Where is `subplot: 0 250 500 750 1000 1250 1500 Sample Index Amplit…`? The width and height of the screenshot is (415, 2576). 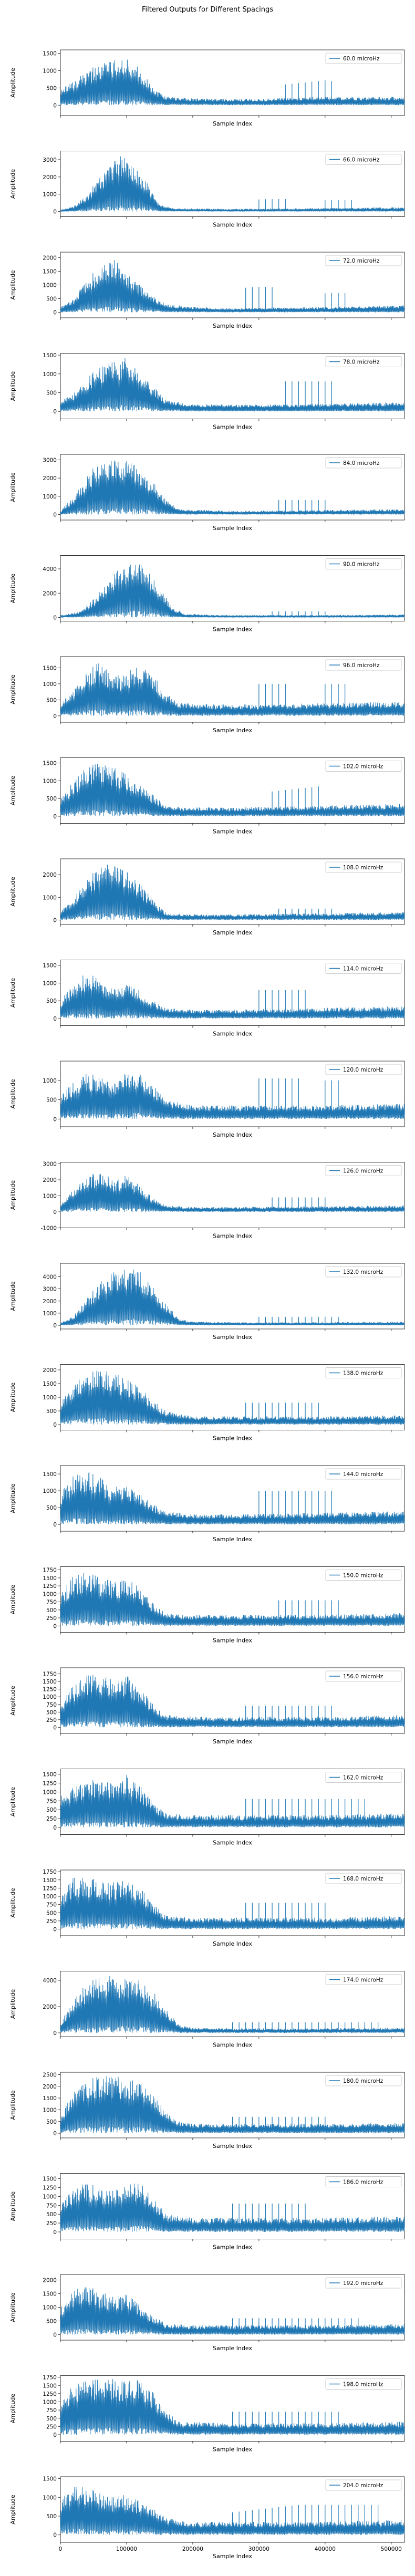
subplot: 0 250 500 750 1000 1250 1500 Sample Index Amplit… is located at coordinates (207, 2212).